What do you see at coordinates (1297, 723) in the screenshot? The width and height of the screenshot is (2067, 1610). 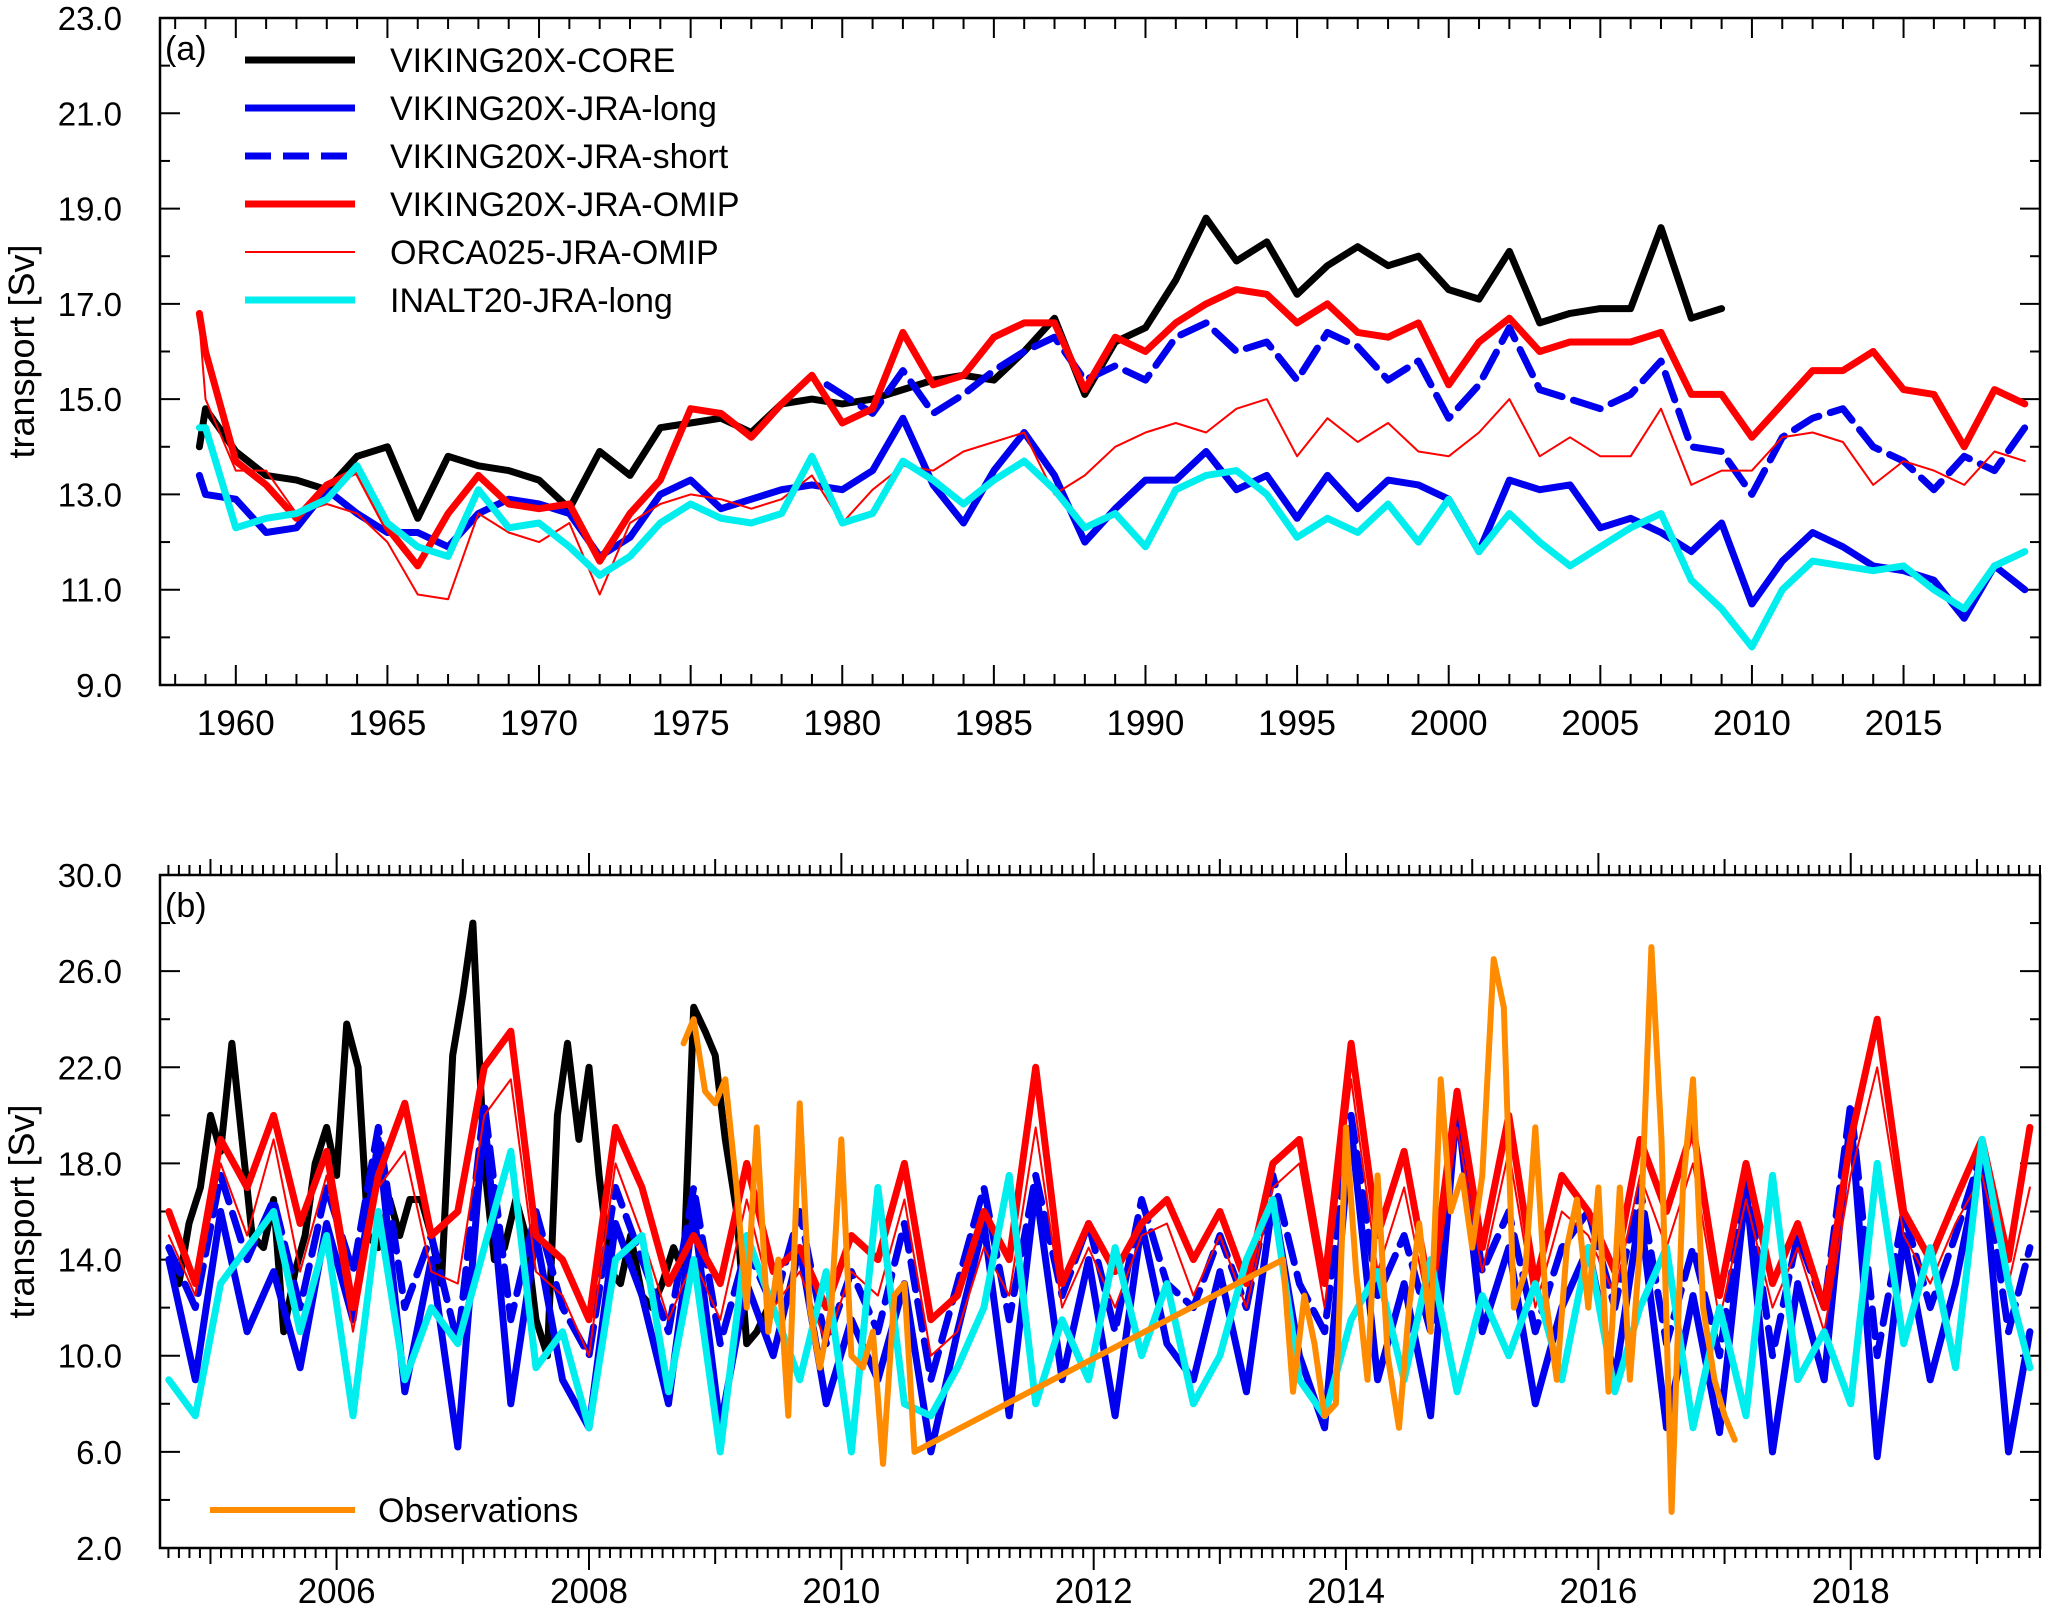 I see `x-tick-label: 1995` at bounding box center [1297, 723].